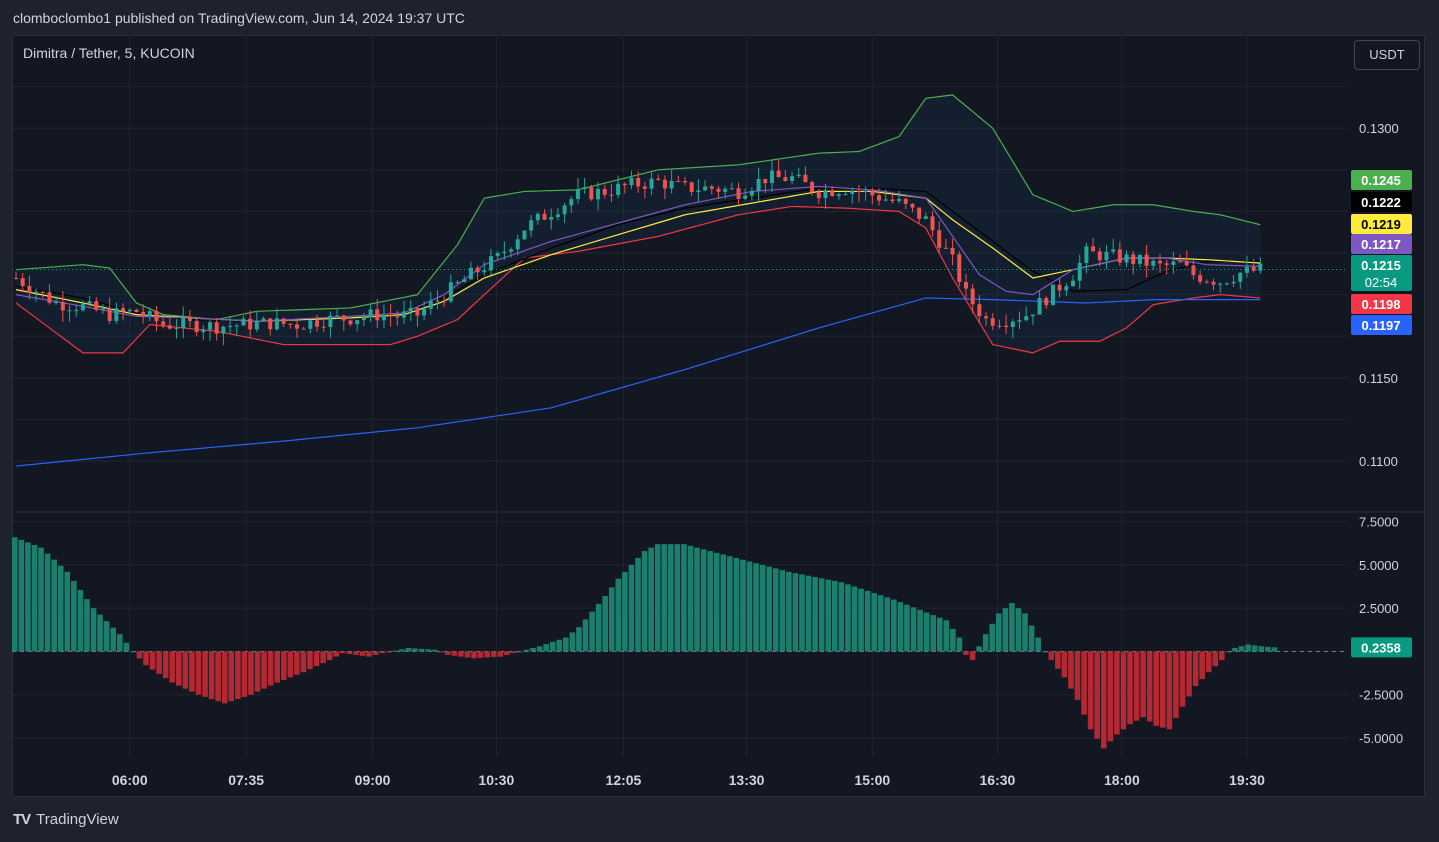 This screenshot has height=842, width=1439. Describe the element at coordinates (1379, 565) in the screenshot. I see `axis-label: 5.0000` at that location.